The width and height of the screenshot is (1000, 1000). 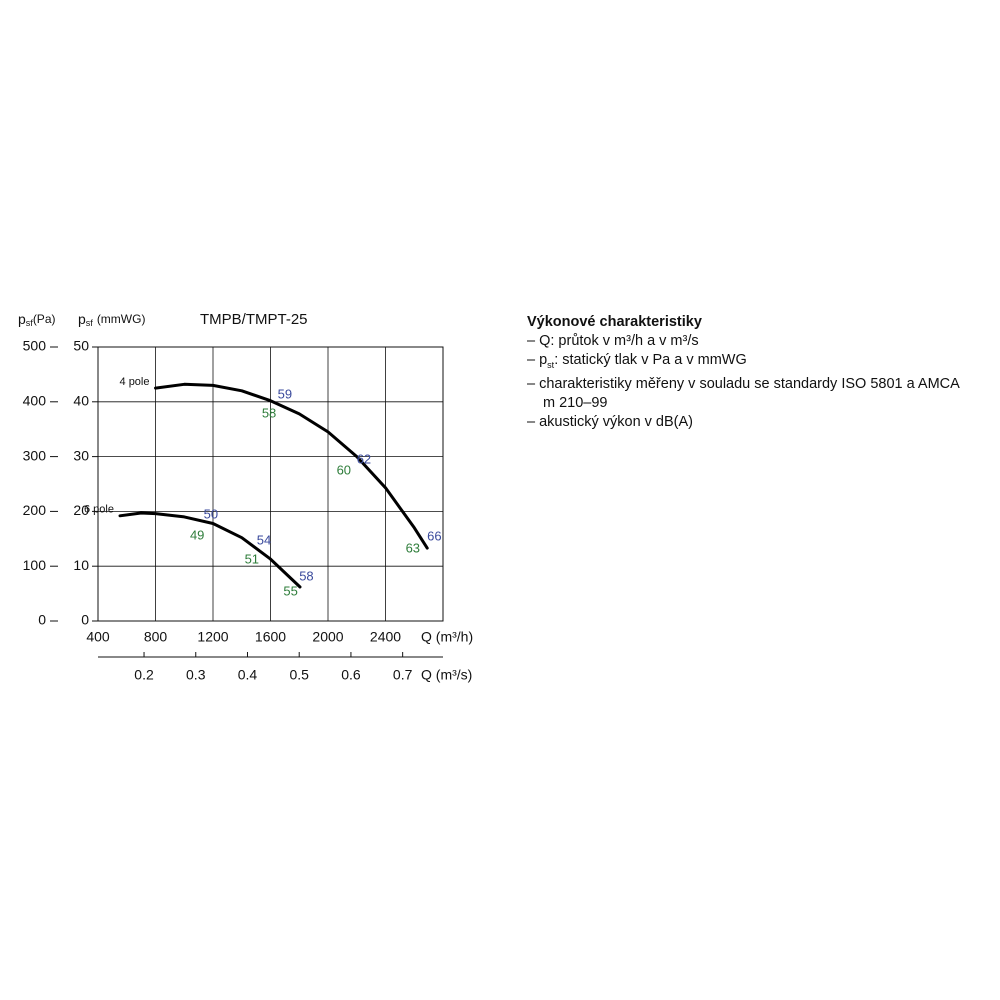 I want to click on y-tick-label: 100, so click(x=35, y=565).